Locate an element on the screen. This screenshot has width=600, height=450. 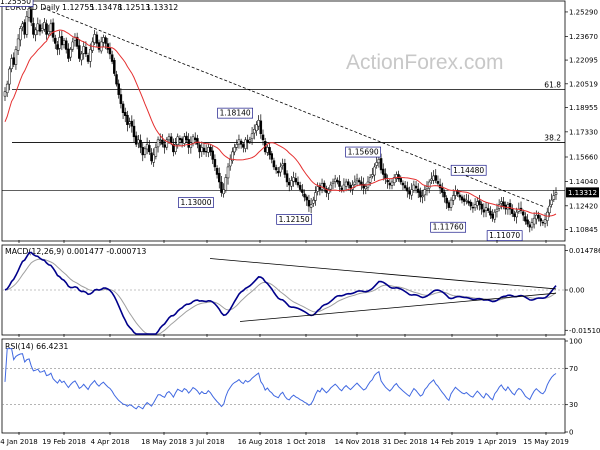
price-label: 1.14480 is located at coordinates (468, 170).